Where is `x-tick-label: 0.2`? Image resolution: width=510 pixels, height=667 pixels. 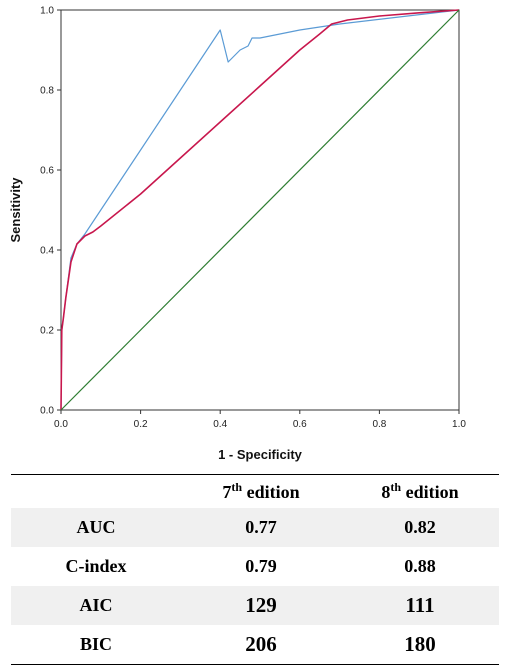 x-tick-label: 0.2 is located at coordinates (141, 424).